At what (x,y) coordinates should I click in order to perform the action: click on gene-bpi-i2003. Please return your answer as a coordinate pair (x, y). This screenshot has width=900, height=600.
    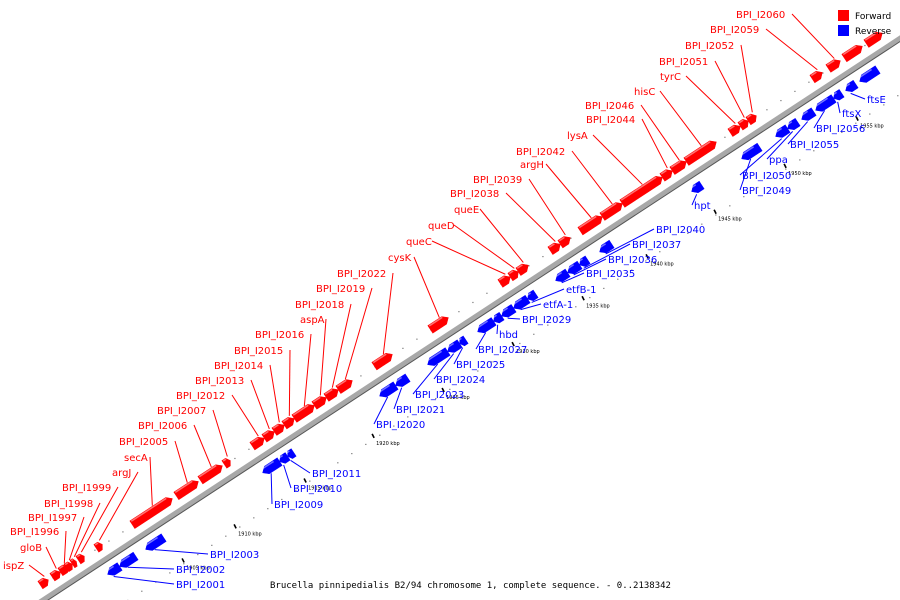
    Looking at the image, I should click on (155, 543).